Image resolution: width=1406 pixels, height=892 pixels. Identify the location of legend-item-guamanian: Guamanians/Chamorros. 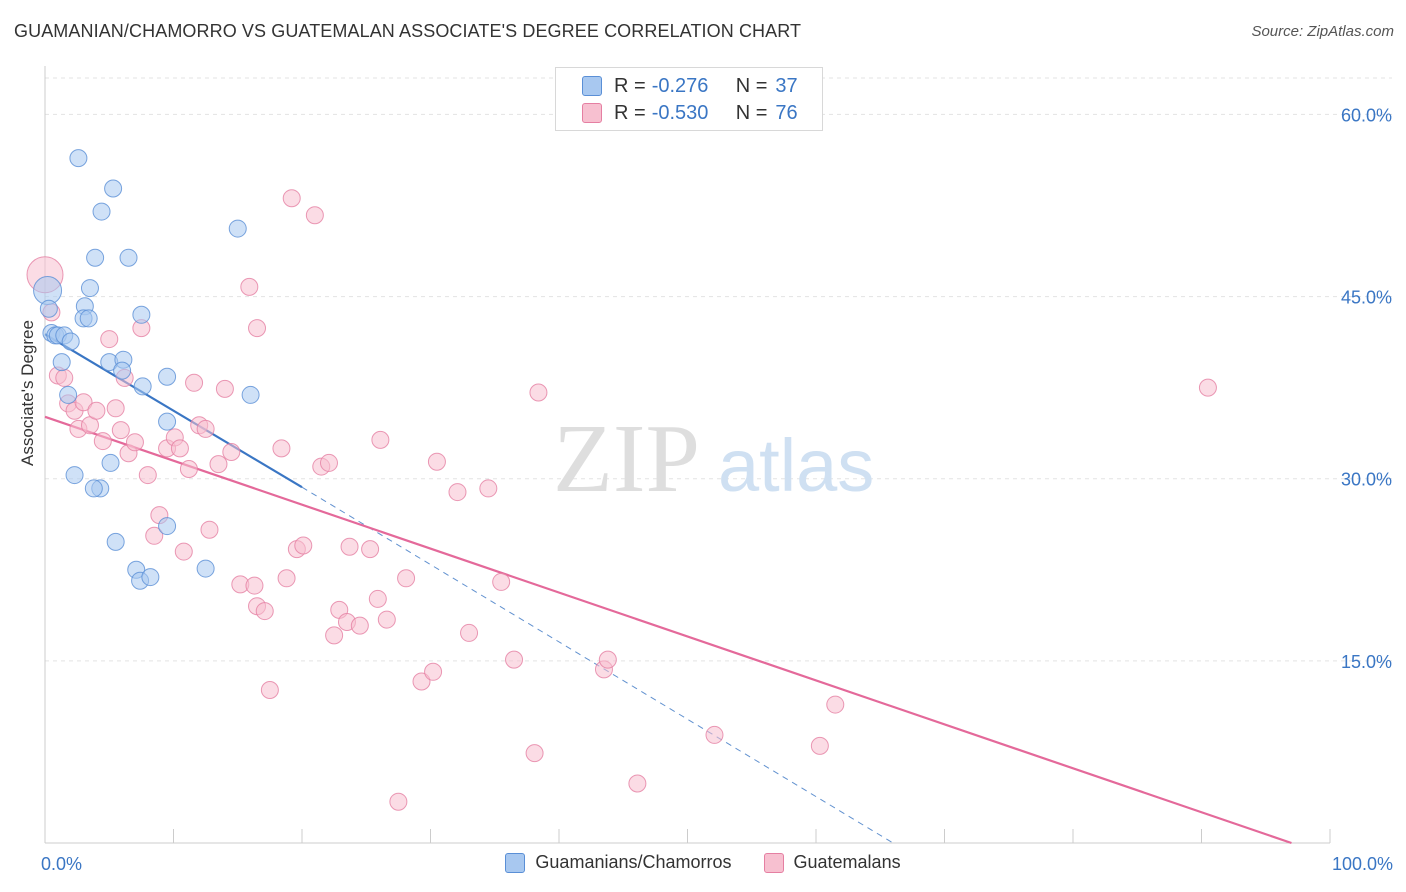
(618, 862).